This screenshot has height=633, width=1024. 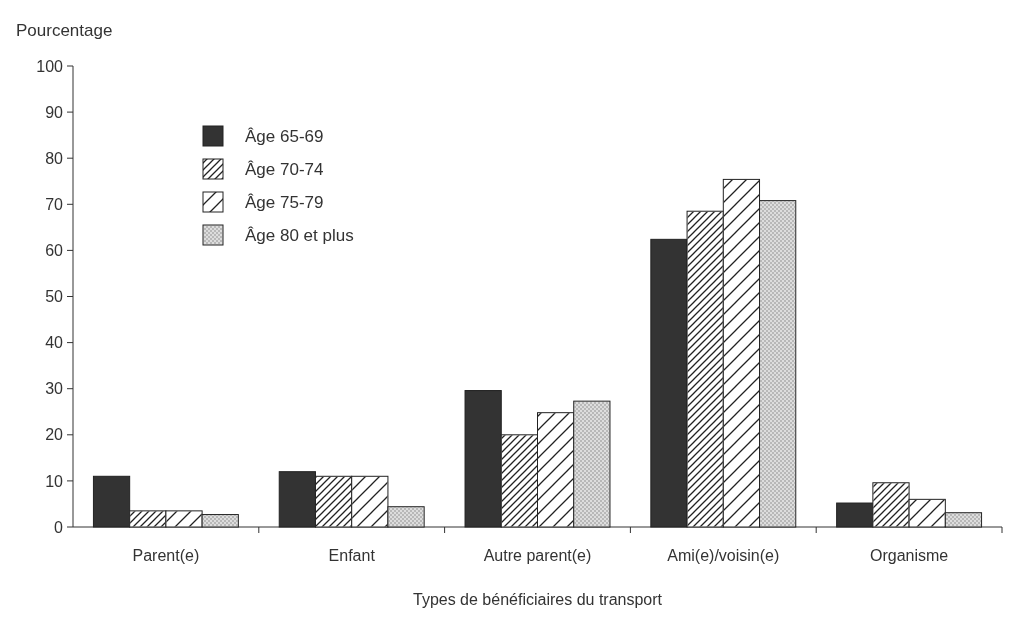 I want to click on x-tick-label: Autre parent(e), so click(x=537, y=555).